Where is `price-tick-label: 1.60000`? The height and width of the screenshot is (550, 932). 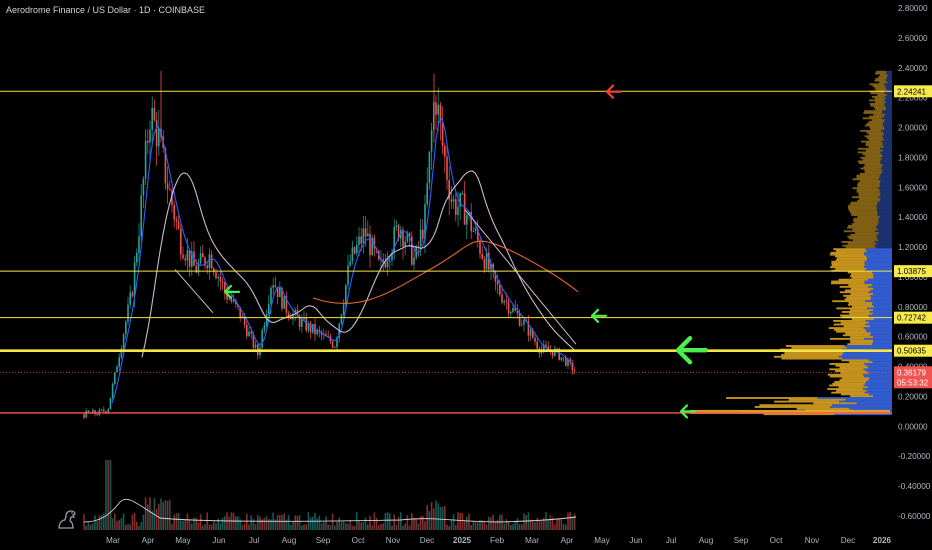
price-tick-label: 1.60000 is located at coordinates (913, 187).